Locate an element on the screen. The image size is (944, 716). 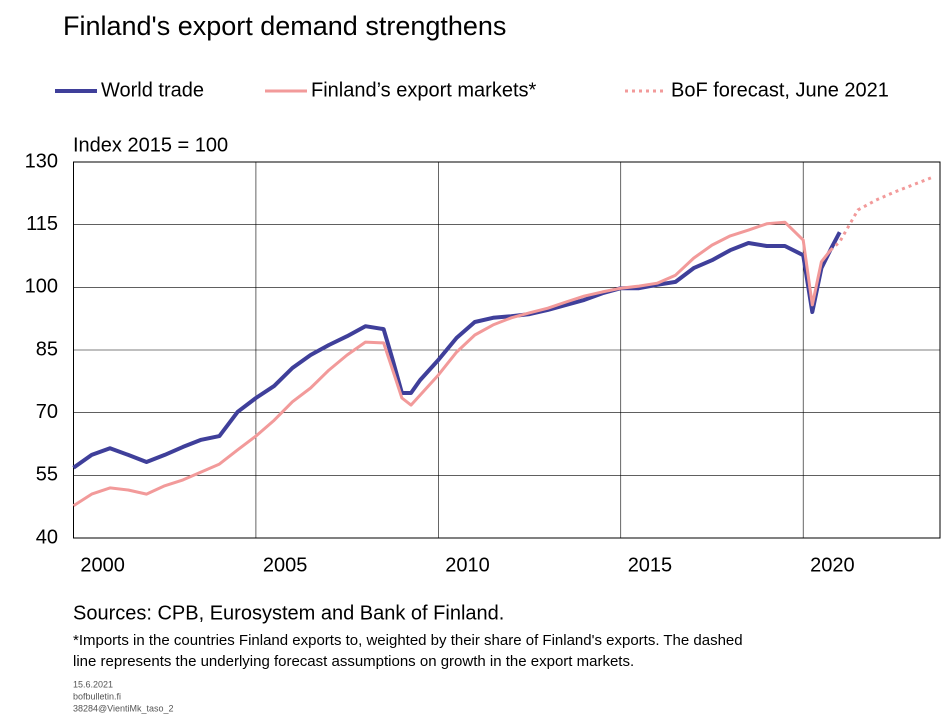
x-tick-label: 2020 is located at coordinates (832, 565).